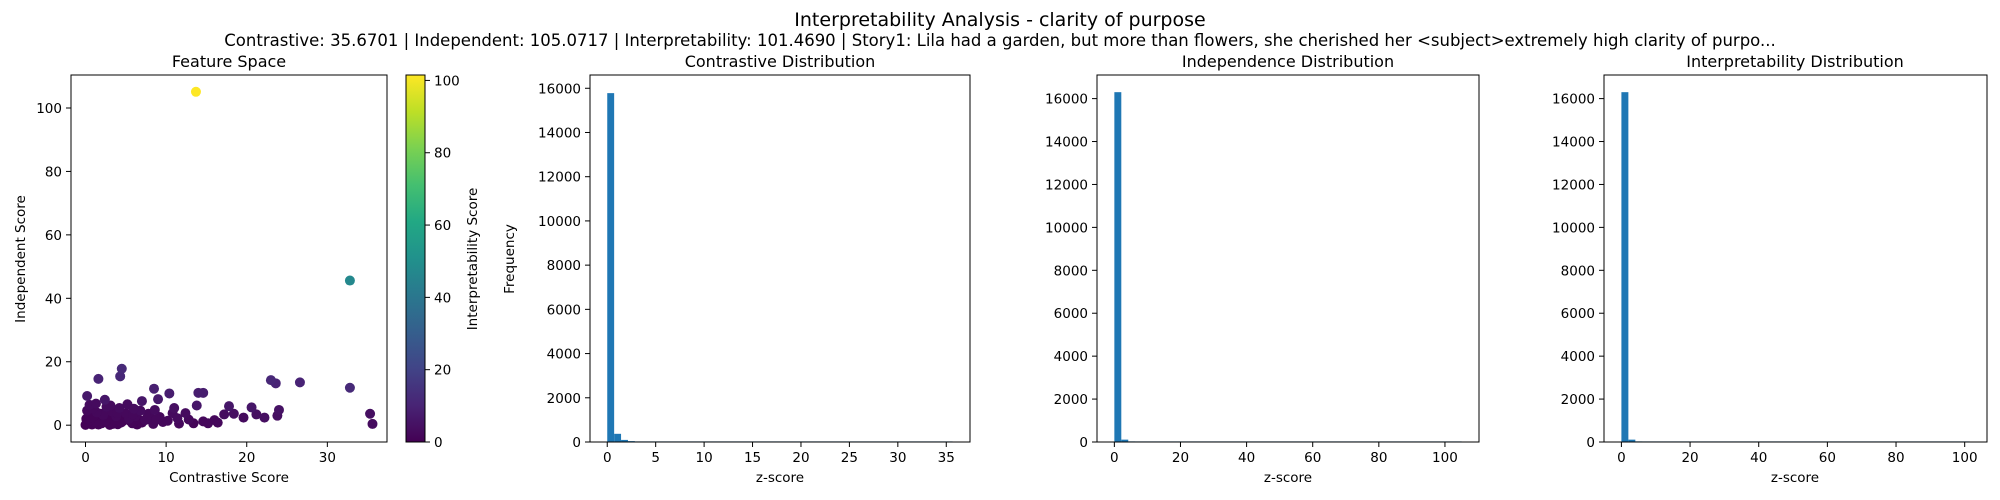 This screenshot has width=2000, height=500. What do you see at coordinates (53, 236) in the screenshot?
I see `y-tick-label: 60` at bounding box center [53, 236].